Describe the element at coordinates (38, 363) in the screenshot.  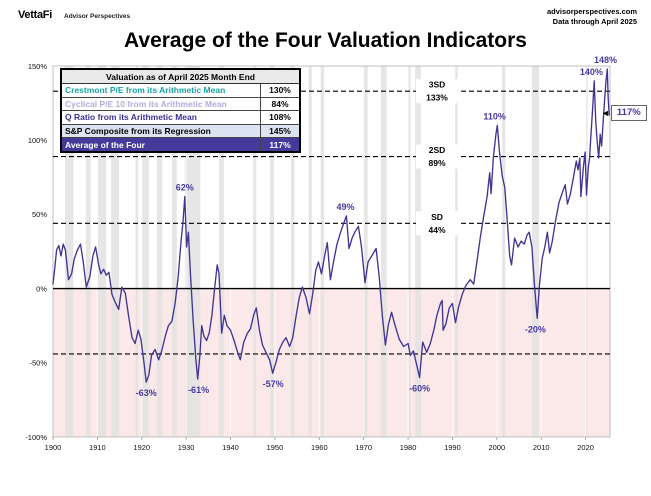
I see `svg-text: -50%` at that location.